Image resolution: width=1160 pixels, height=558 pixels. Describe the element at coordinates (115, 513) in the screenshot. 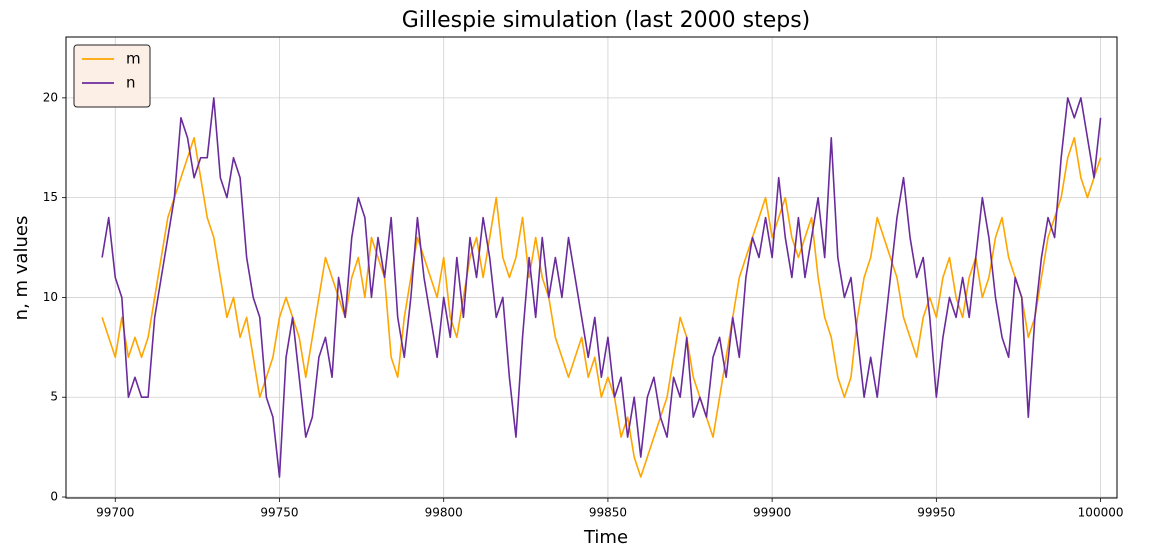

I see `x-tick-label: 99700` at that location.